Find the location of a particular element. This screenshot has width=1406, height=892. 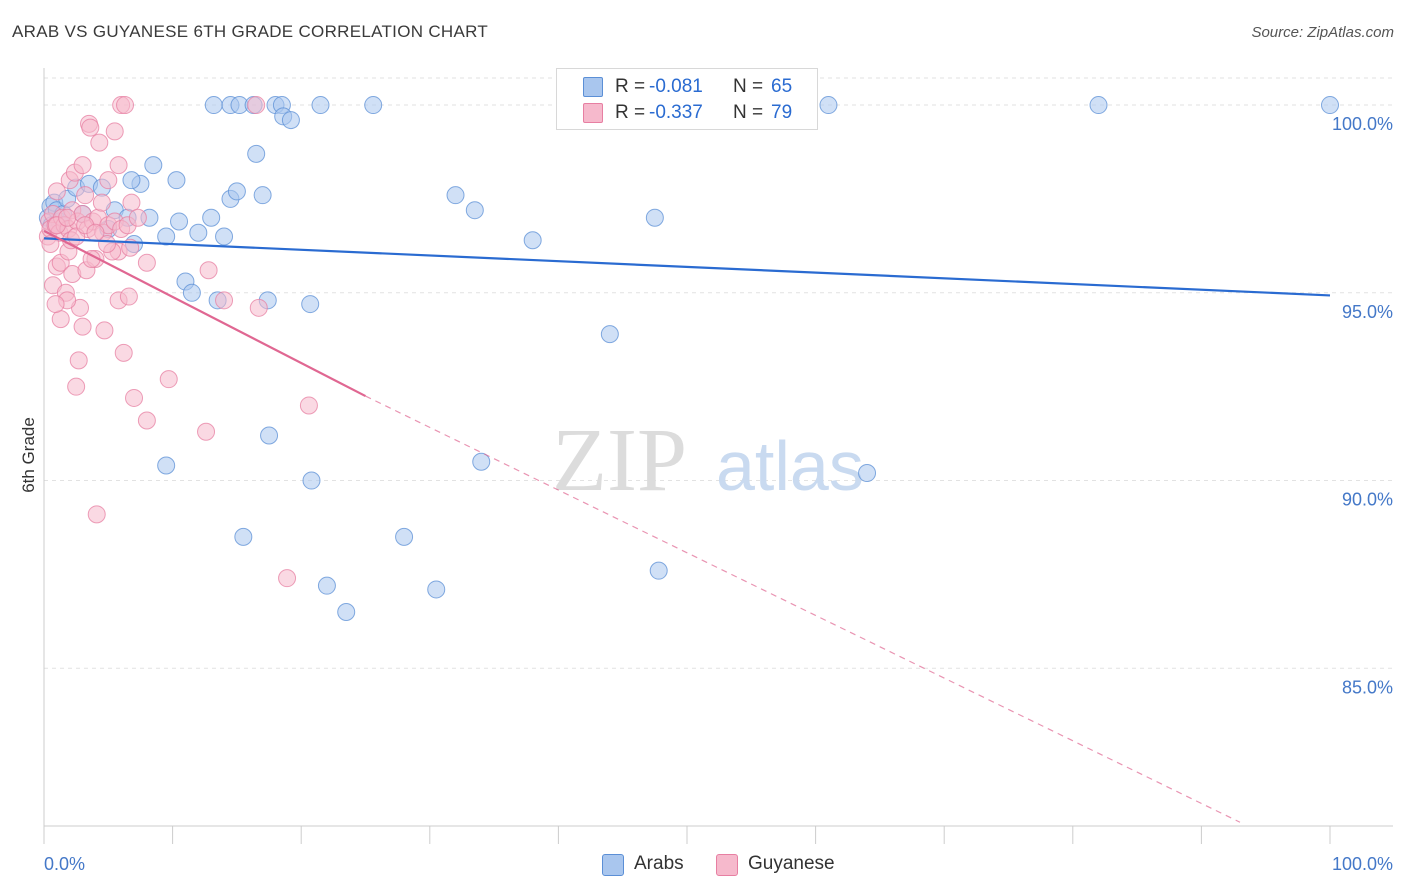

arabs-n-value: 65 is located at coordinates (782, 86).